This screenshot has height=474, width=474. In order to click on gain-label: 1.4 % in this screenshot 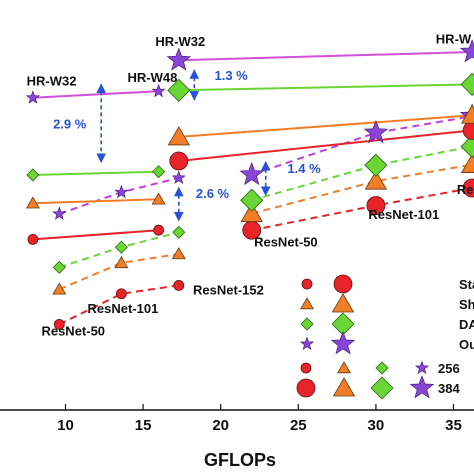, I will do `click(304, 168)`.